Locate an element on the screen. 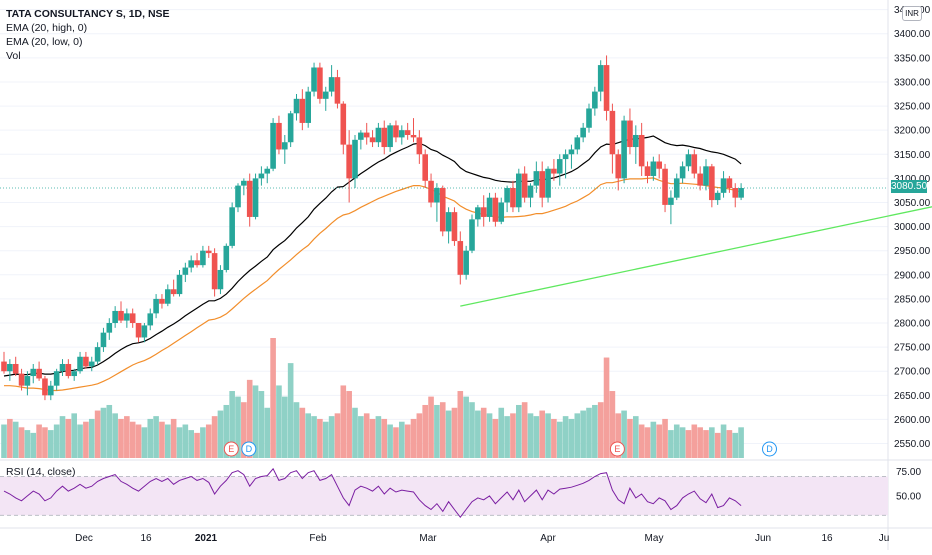  rsi-legend: RSI (14, close) is located at coordinates (41, 472).